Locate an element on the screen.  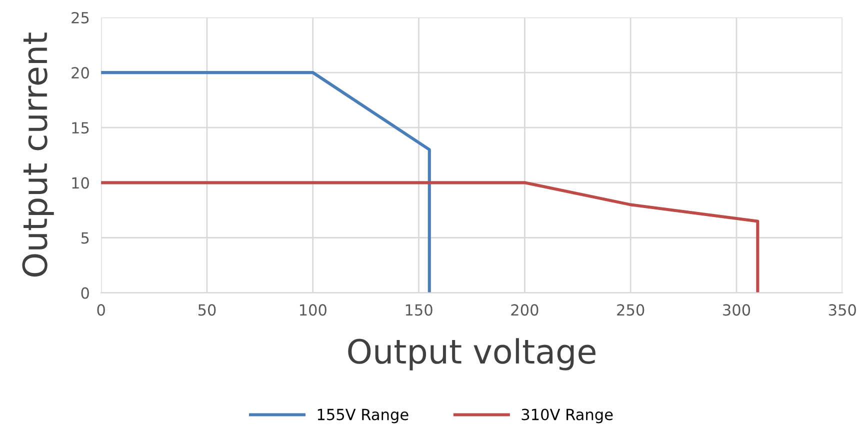
x-tick-label: 150 is located at coordinates (419, 310).